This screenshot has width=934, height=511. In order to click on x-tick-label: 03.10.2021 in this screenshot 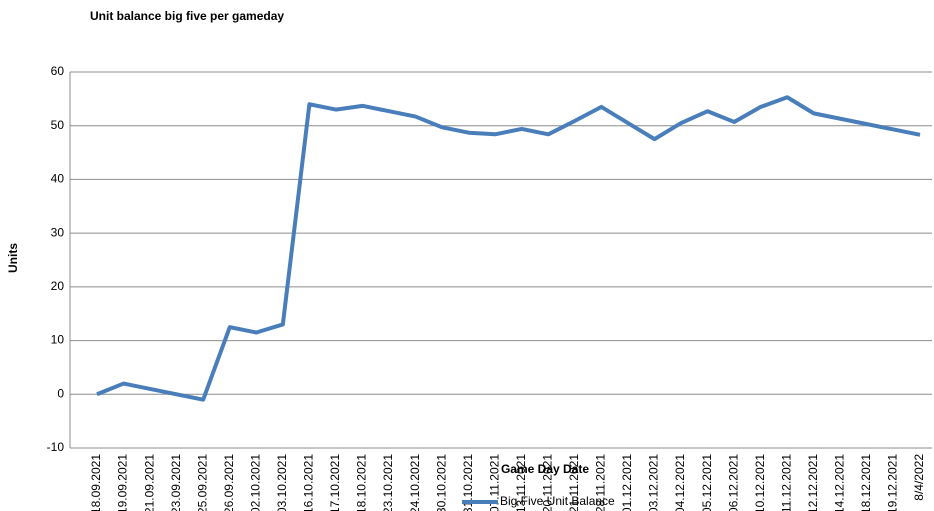, I will do `click(282, 482)`.